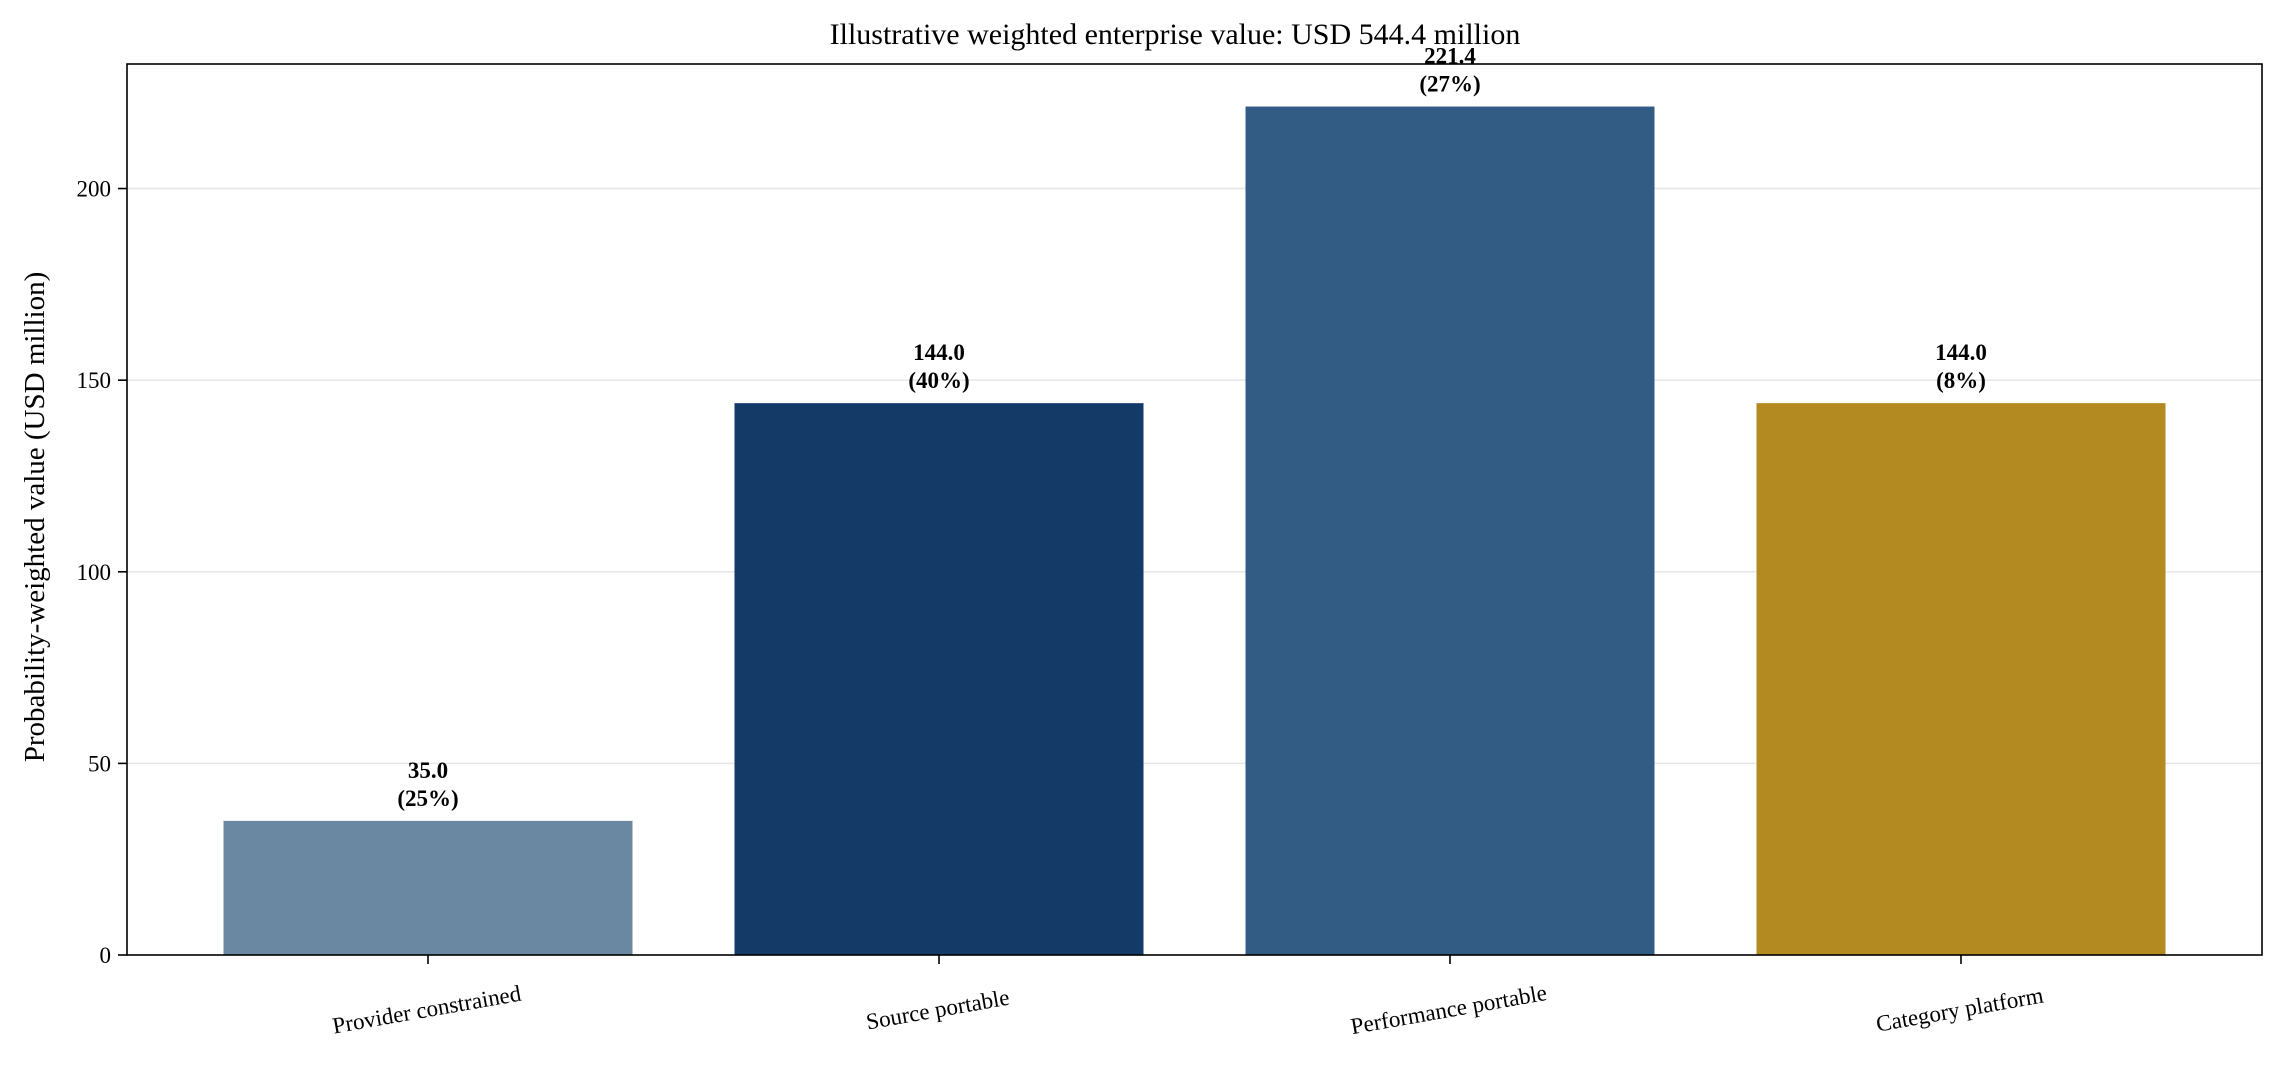 Image resolution: width=2284 pixels, height=1074 pixels. I want to click on x-tick-label: Category platform, so click(1959, 1010).